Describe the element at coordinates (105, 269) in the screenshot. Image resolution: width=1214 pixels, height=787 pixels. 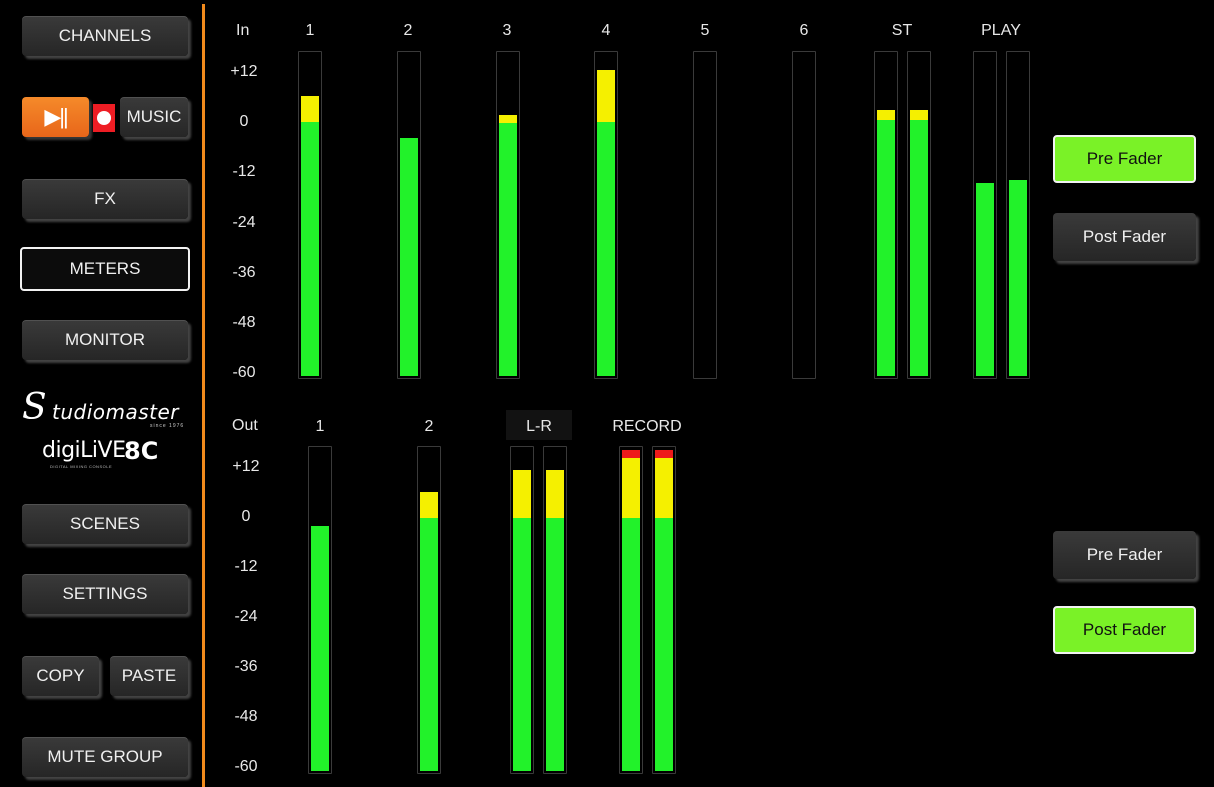
I see `meters-button: METERS` at that location.